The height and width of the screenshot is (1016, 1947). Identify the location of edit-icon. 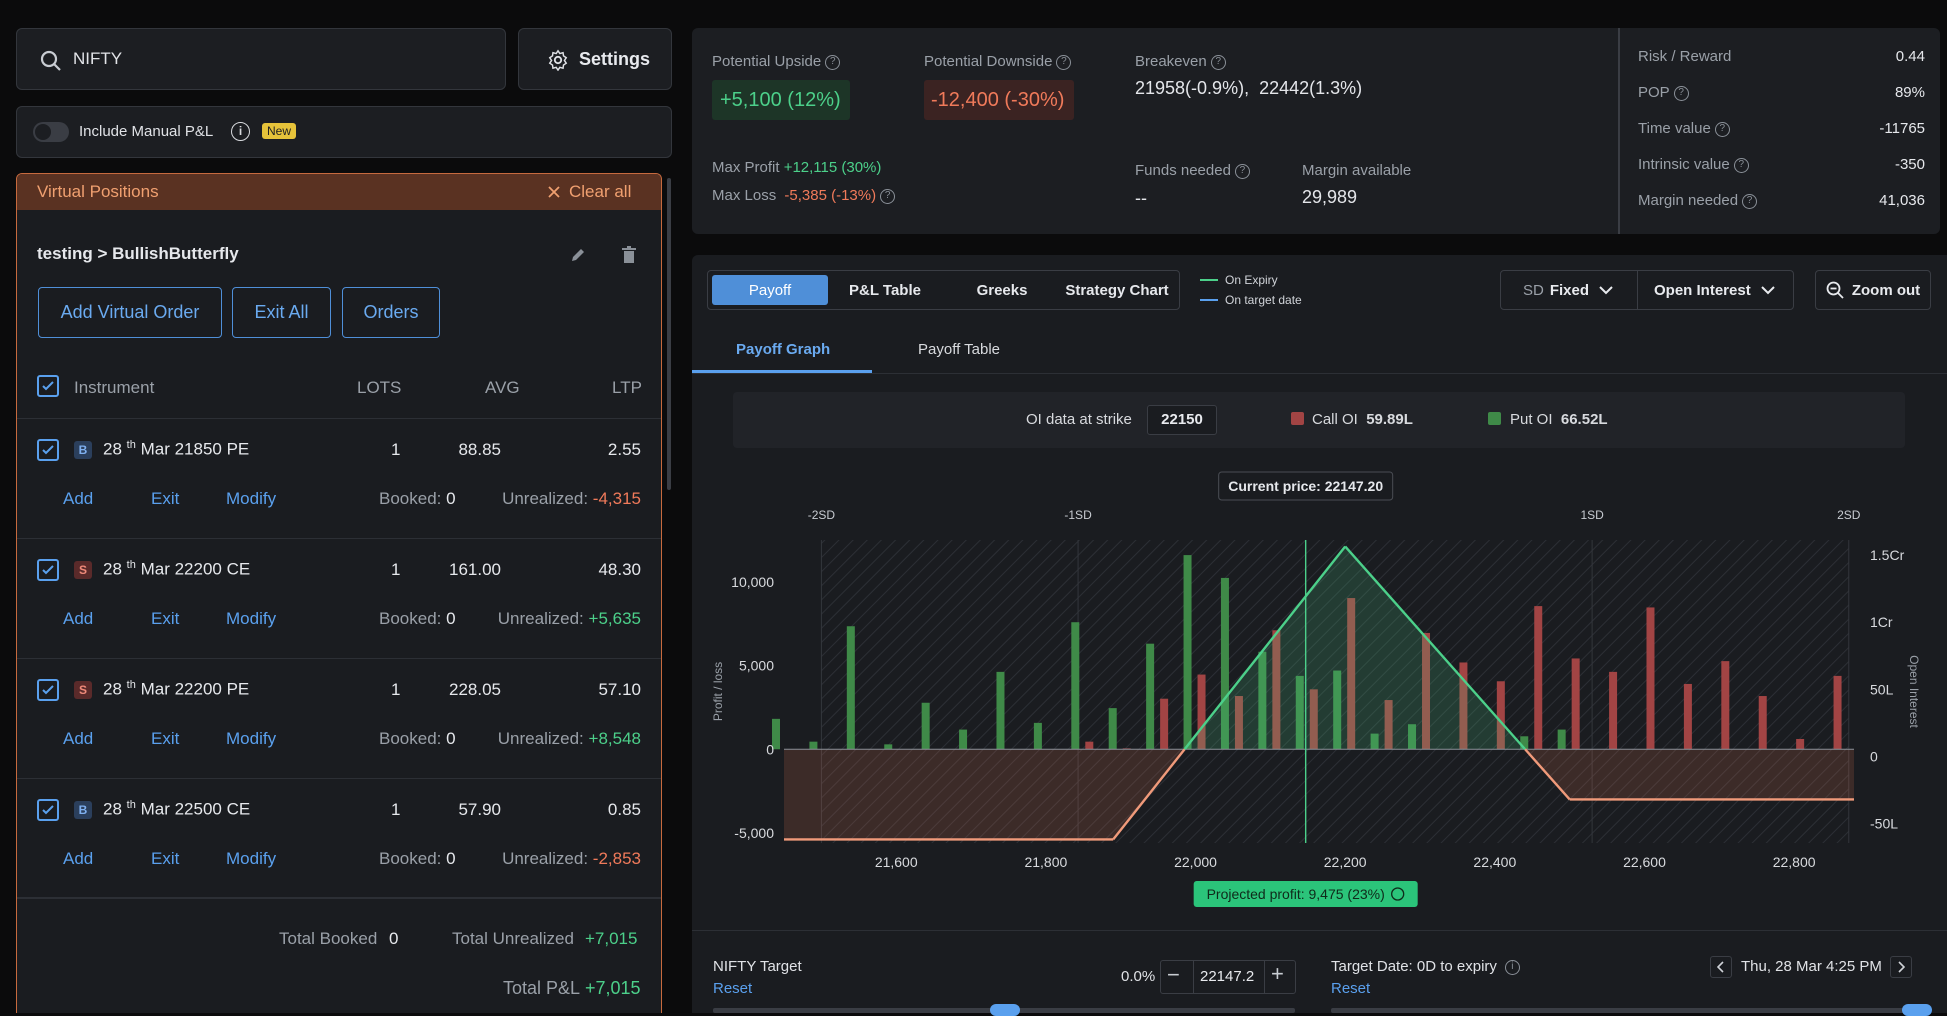
(578, 255).